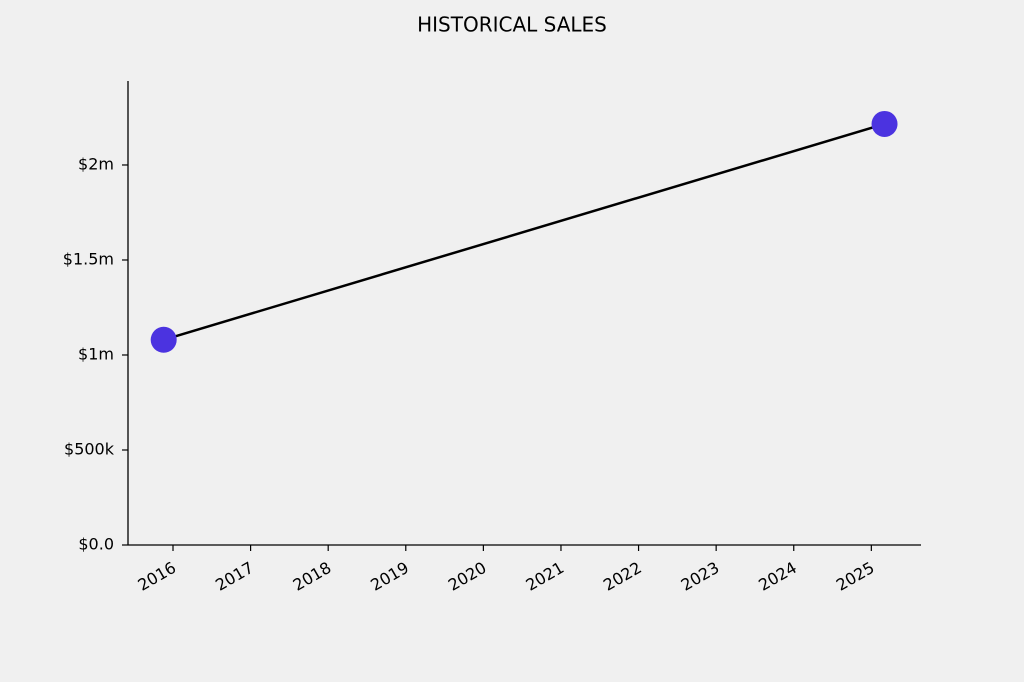 The width and height of the screenshot is (1024, 682). I want to click on x-tick-label: 2018, so click(312, 576).